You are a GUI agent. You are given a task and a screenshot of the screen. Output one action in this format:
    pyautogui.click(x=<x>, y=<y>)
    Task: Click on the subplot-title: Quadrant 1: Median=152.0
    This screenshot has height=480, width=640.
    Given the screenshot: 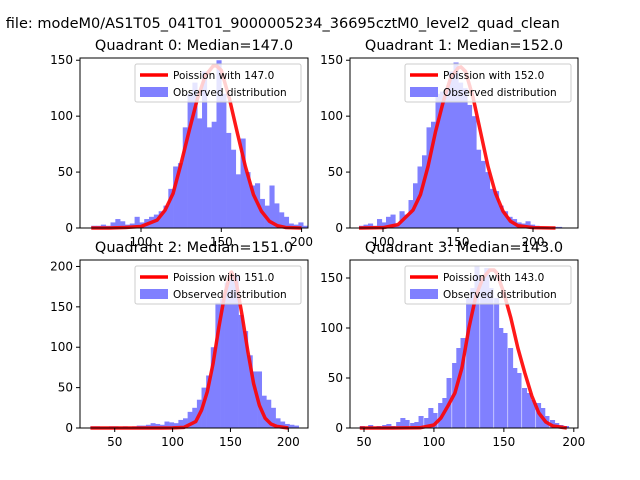 What is the action you would take?
    pyautogui.click(x=464, y=46)
    